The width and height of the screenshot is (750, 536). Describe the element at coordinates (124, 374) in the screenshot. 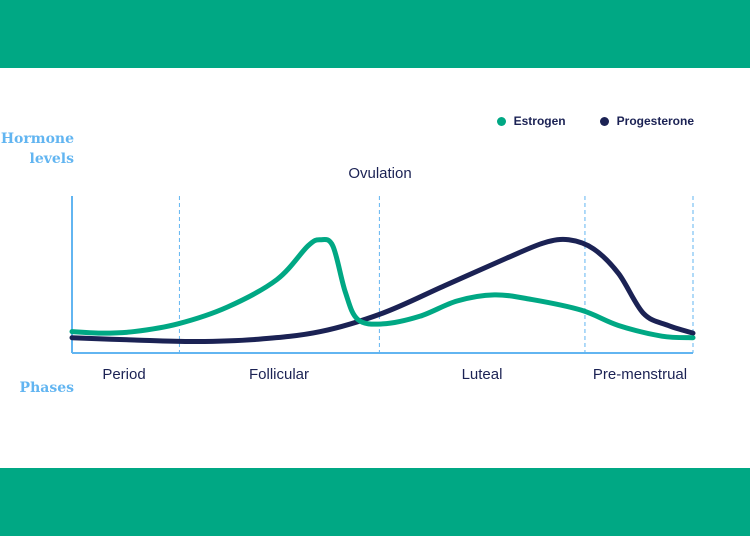

I see `phase-label-period: Period` at that location.